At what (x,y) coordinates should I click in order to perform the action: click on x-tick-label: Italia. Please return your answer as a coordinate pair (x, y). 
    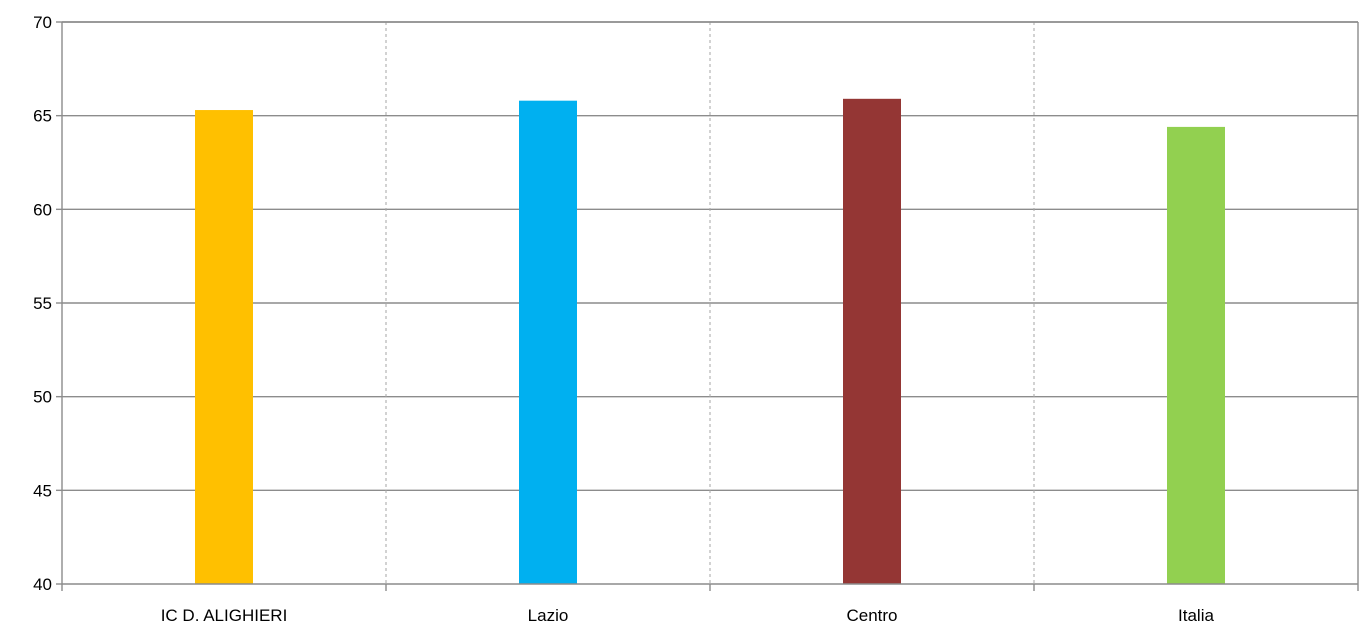
    Looking at the image, I should click on (1196, 615).